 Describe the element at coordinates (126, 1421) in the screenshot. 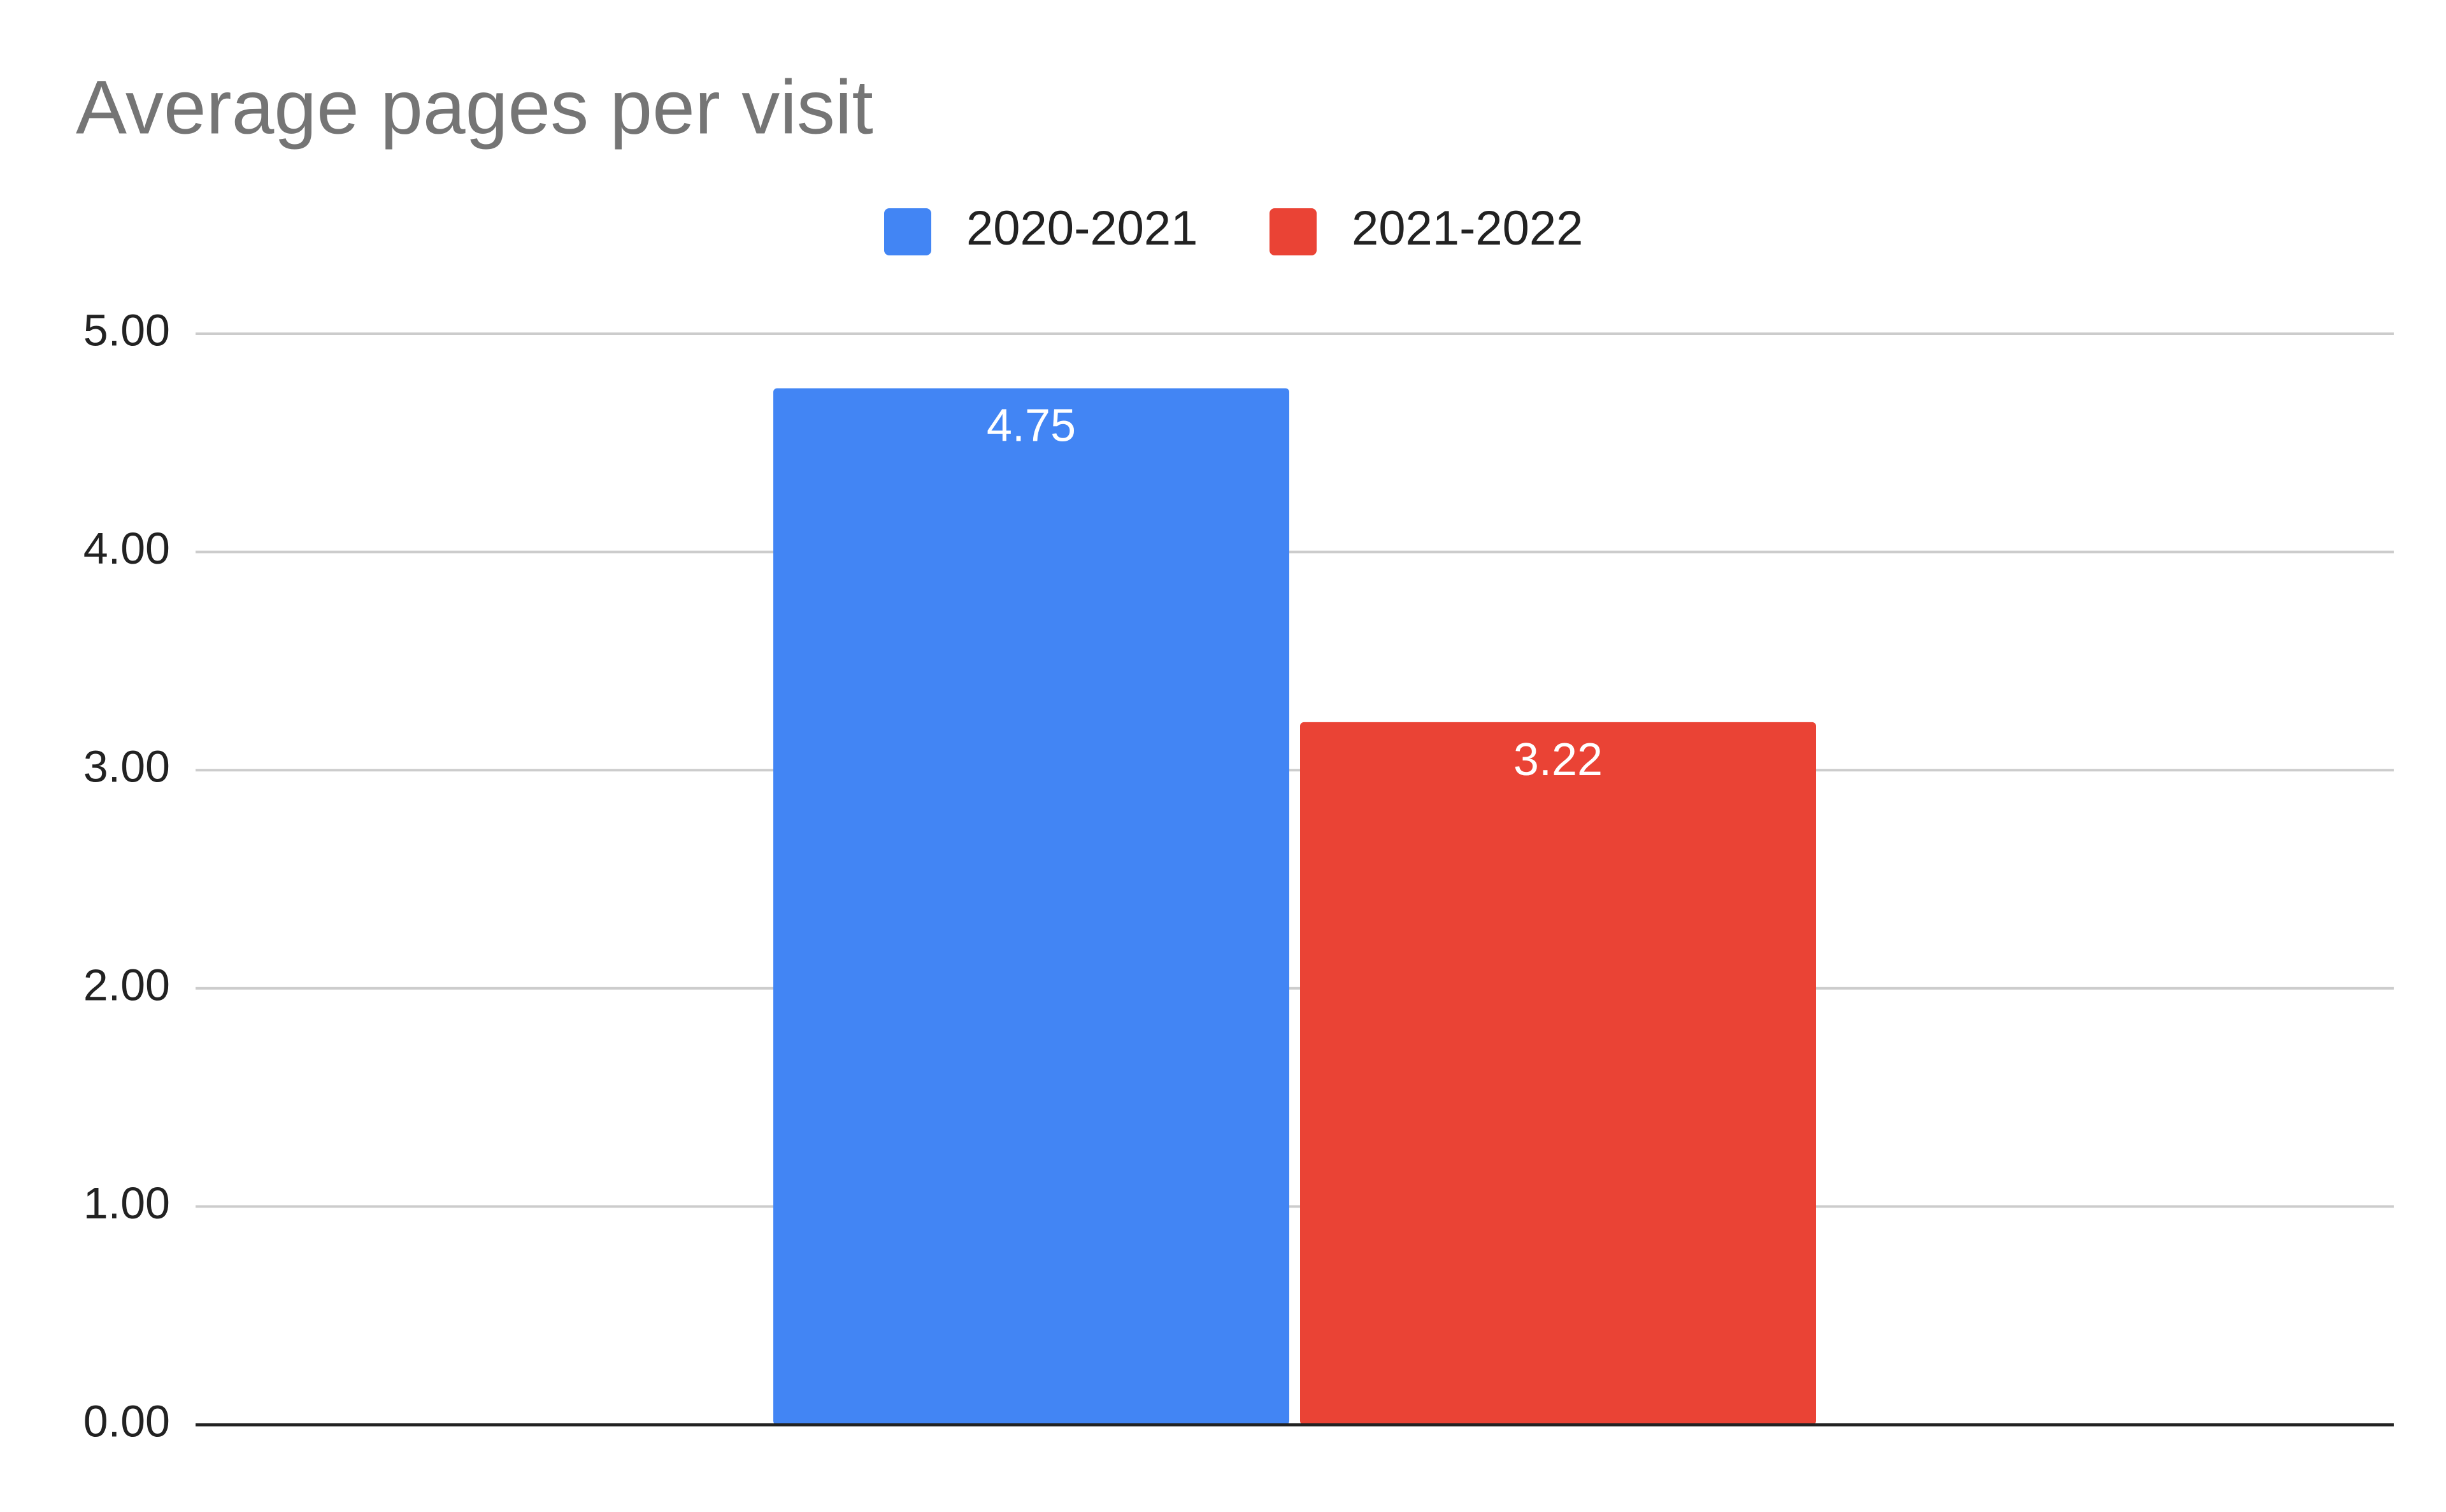

I see `y-tick-label: 0.00` at that location.